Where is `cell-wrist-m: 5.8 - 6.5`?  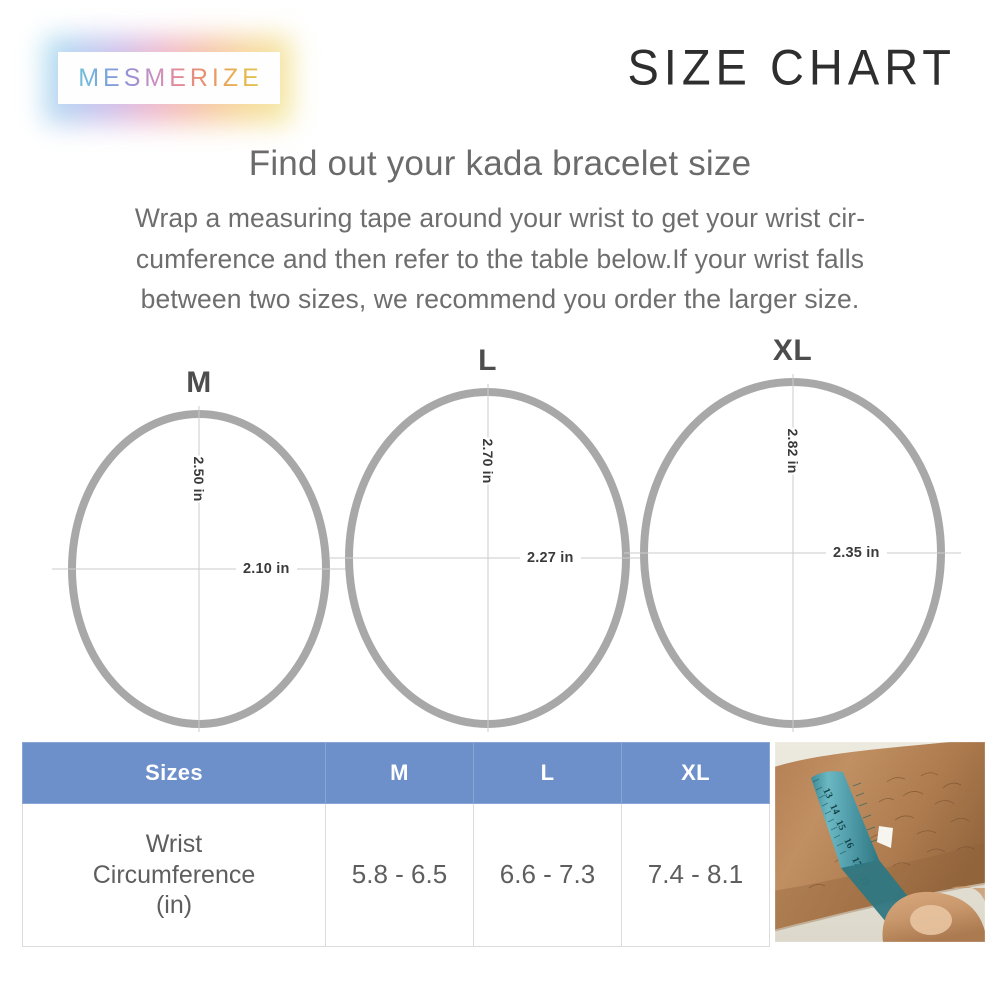
cell-wrist-m: 5.8 - 6.5 is located at coordinates (399, 875).